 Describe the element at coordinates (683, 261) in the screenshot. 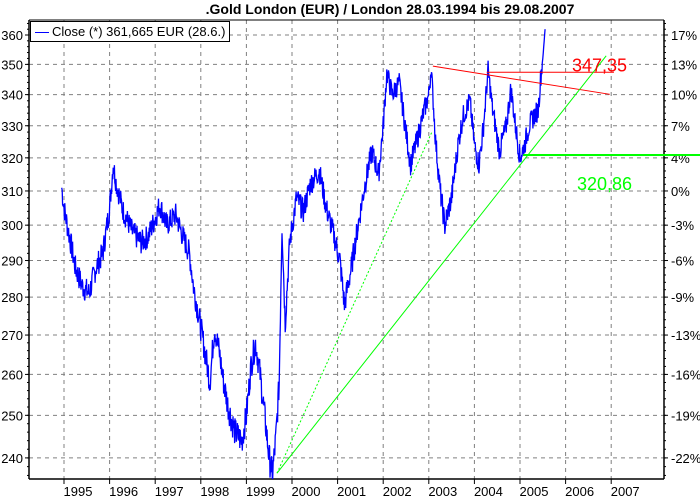

I see `y-tick-label-right: -6%` at that location.